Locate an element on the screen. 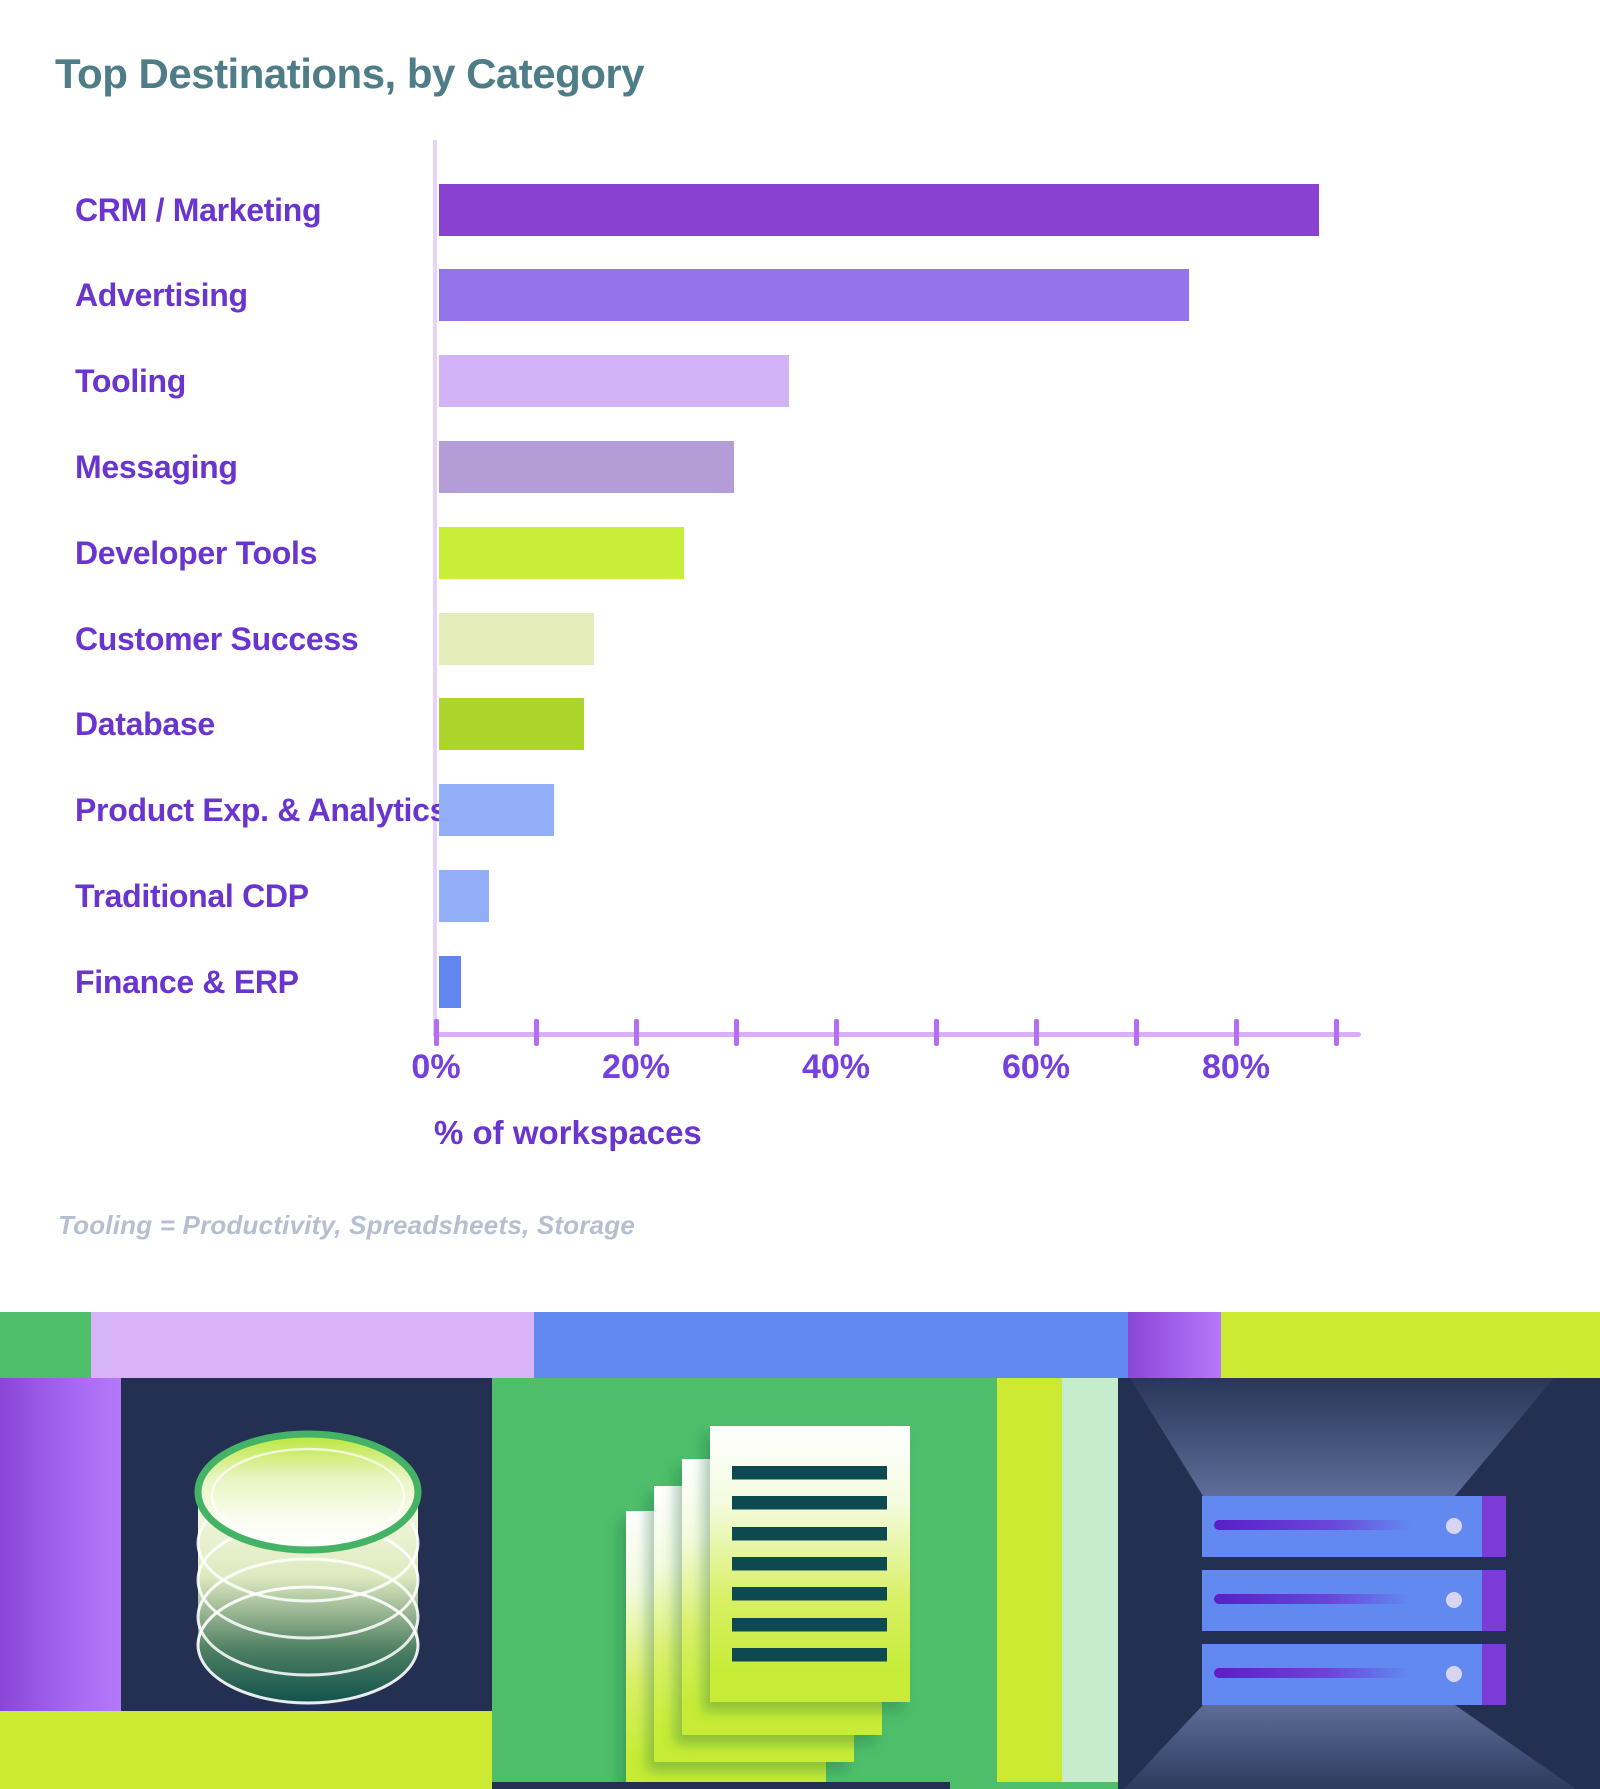 The height and width of the screenshot is (1789, 1600). purple-gradient-strip is located at coordinates (60, 1544).